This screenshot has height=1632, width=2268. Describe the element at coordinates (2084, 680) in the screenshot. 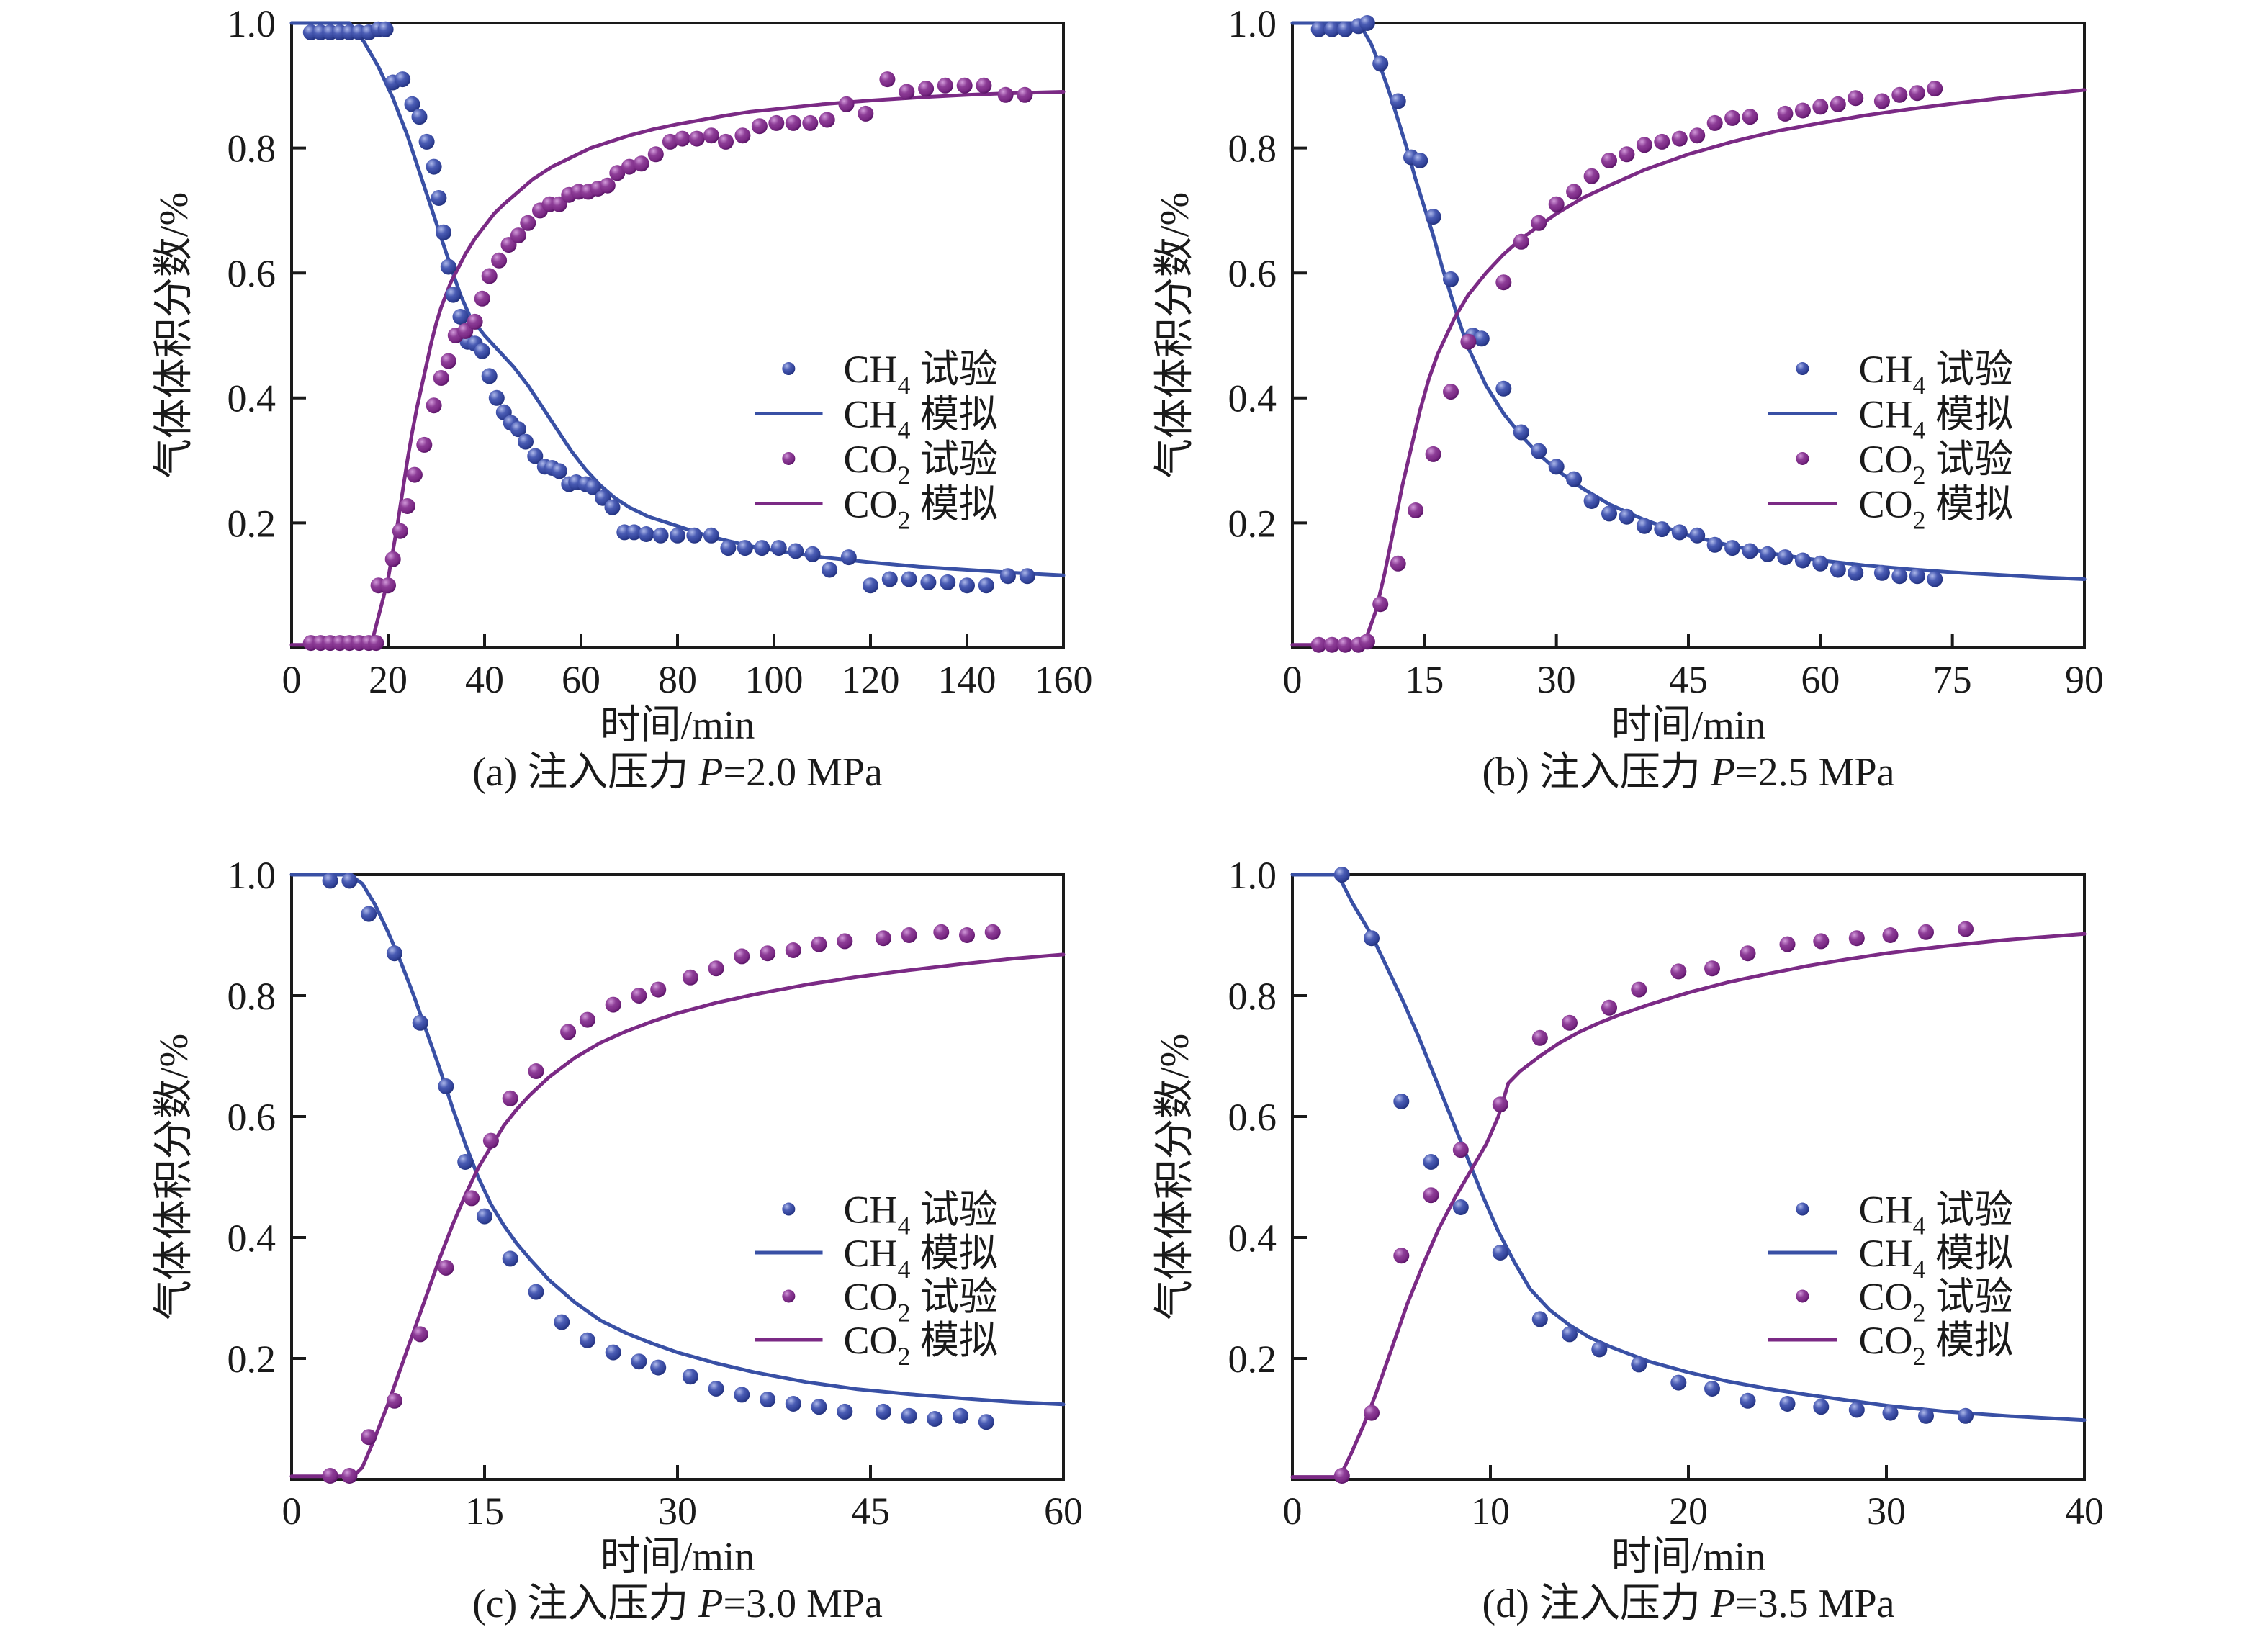

I see `x-tick-label: 90` at that location.